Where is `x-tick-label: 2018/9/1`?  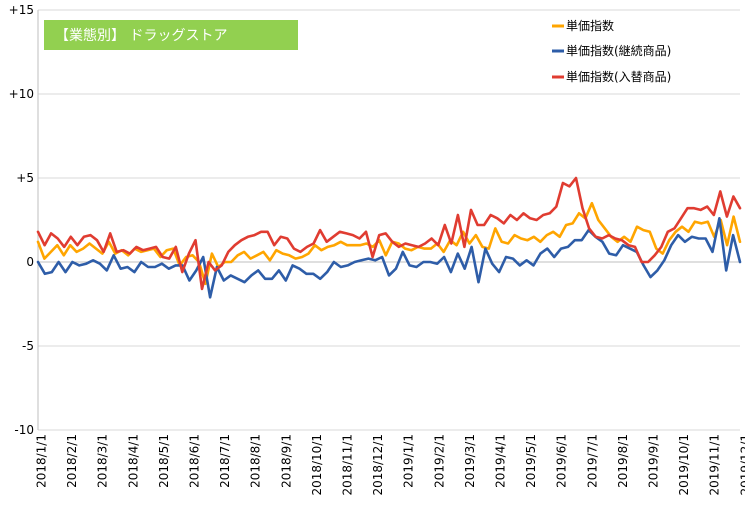 x-tick-label: 2018/9/1 is located at coordinates (286, 461).